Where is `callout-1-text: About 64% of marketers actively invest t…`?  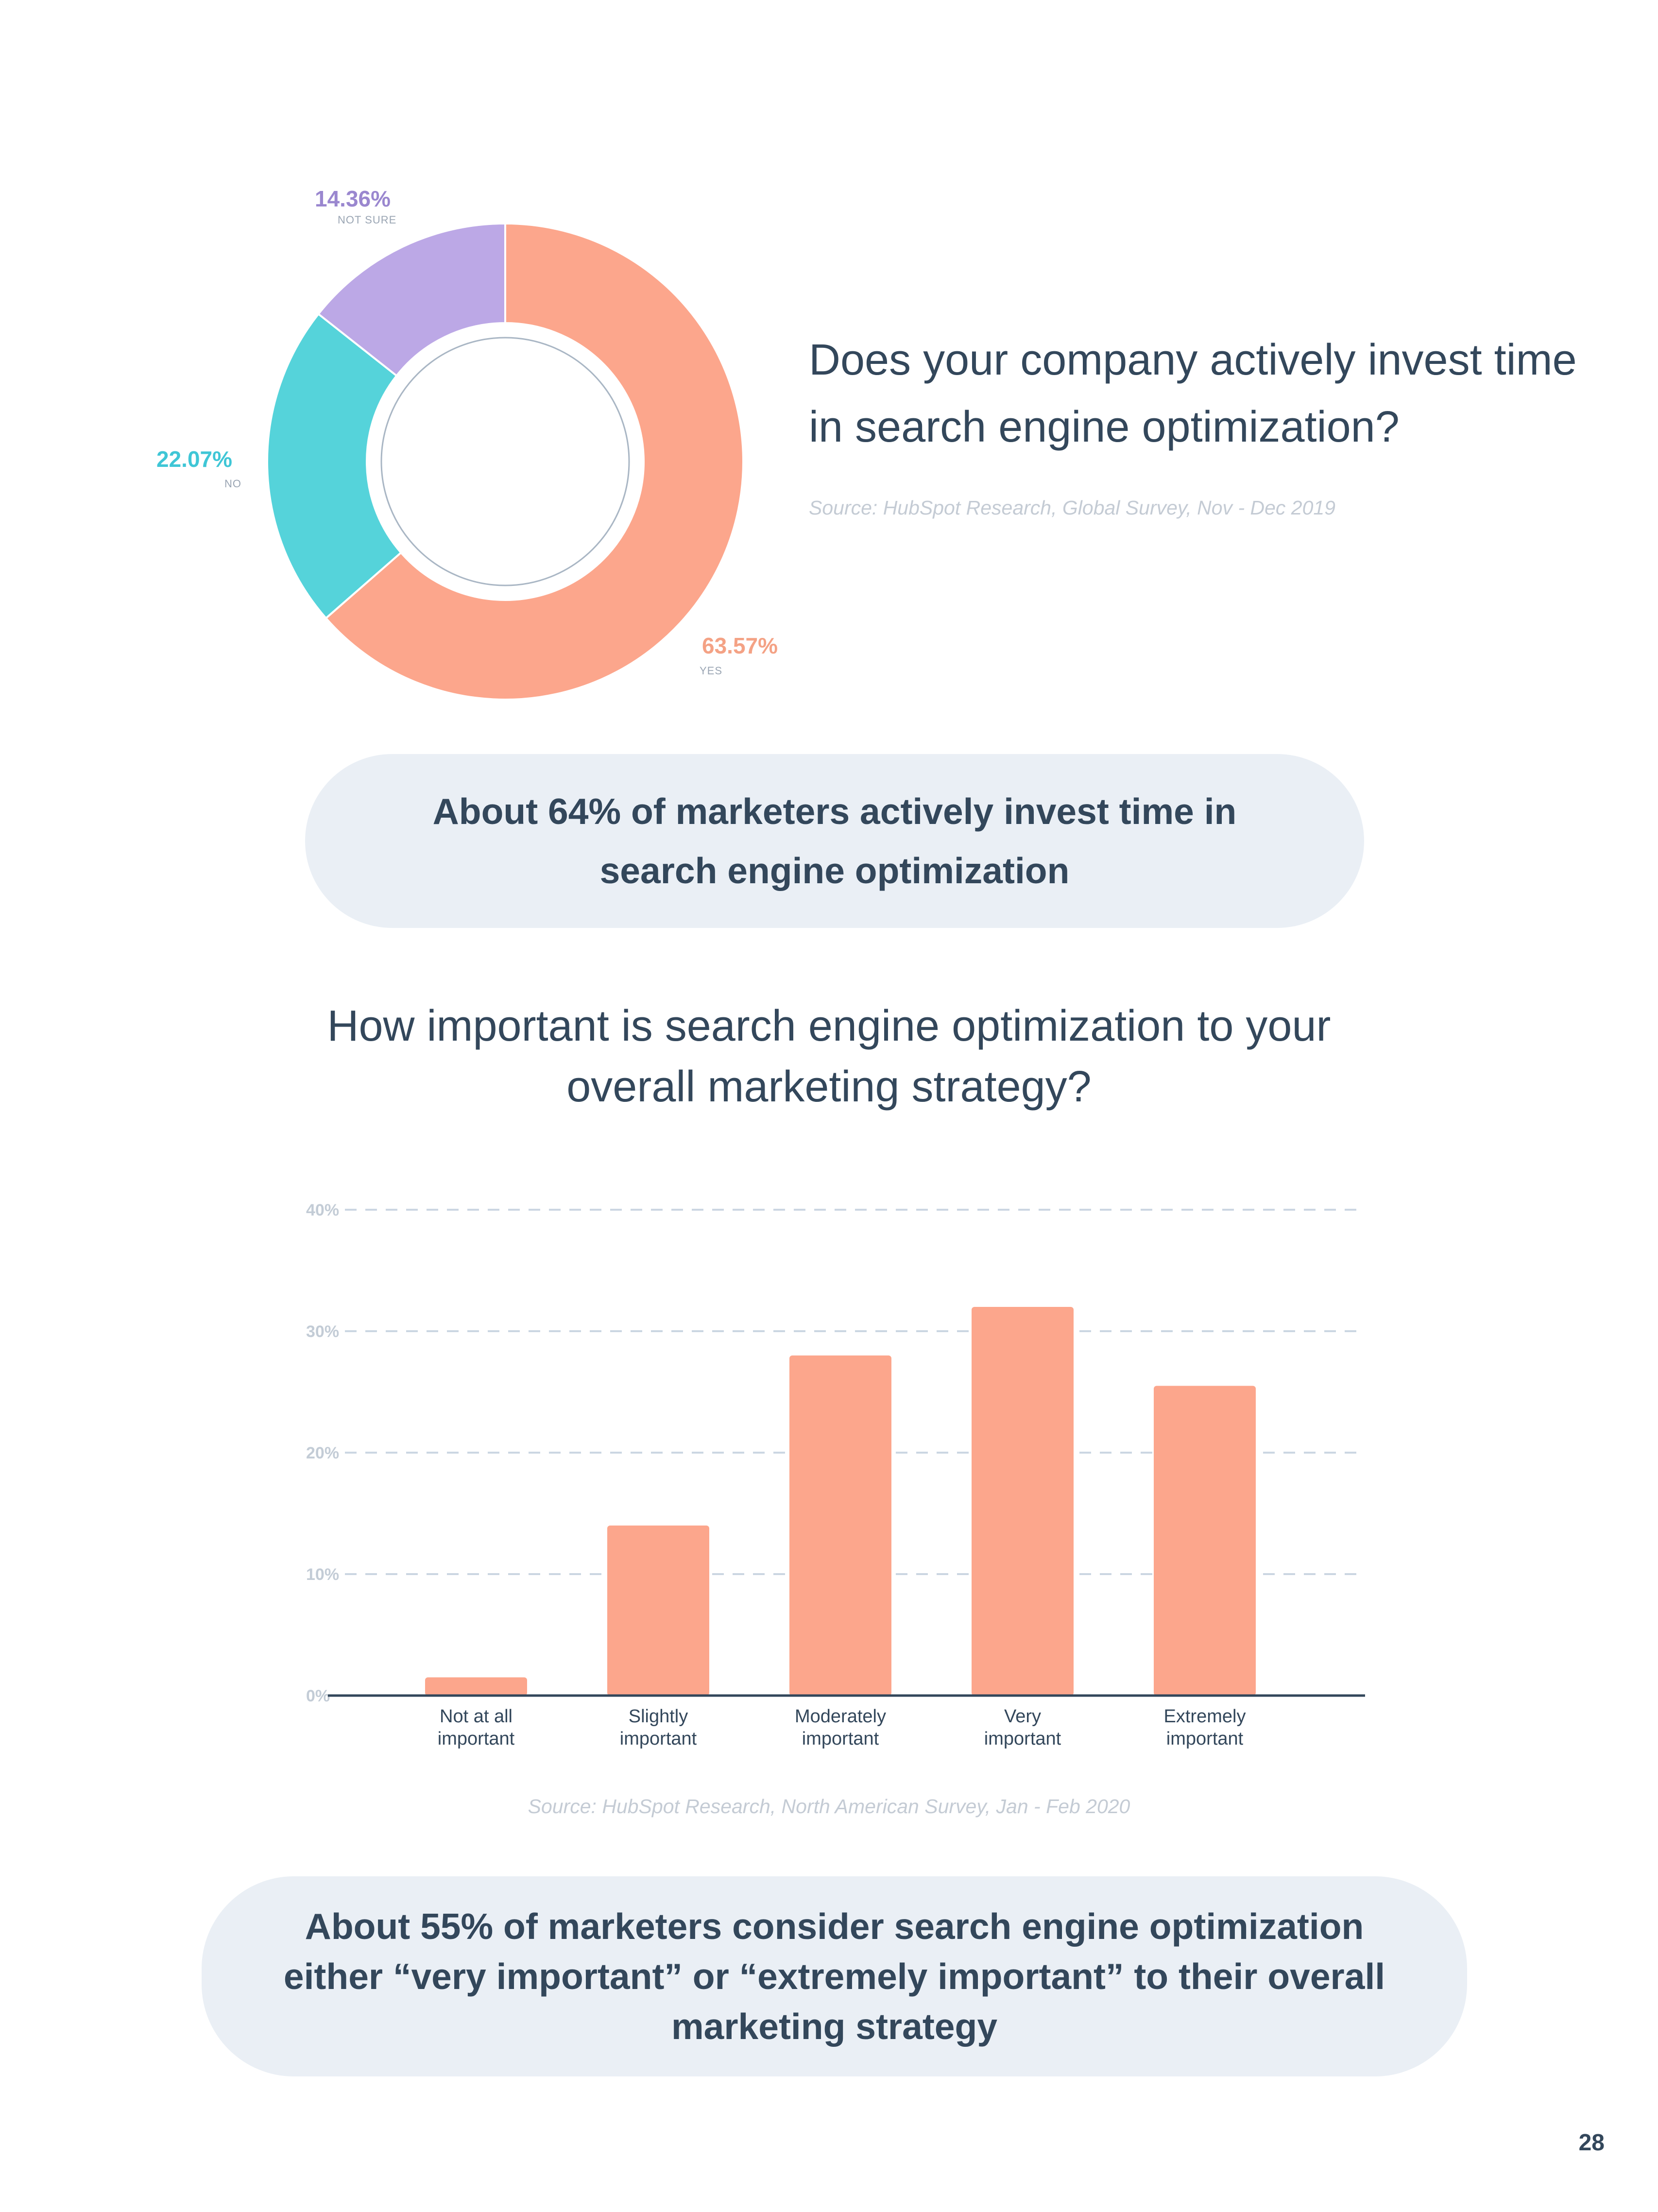
callout-1-text: About 64% of marketers actively invest t… is located at coordinates (835, 841).